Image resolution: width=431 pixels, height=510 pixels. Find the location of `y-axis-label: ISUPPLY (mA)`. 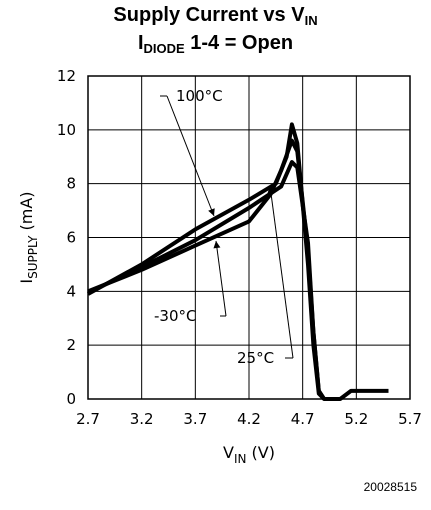

y-axis-label: ISUPPLY (mA) is located at coordinates (28, 237).